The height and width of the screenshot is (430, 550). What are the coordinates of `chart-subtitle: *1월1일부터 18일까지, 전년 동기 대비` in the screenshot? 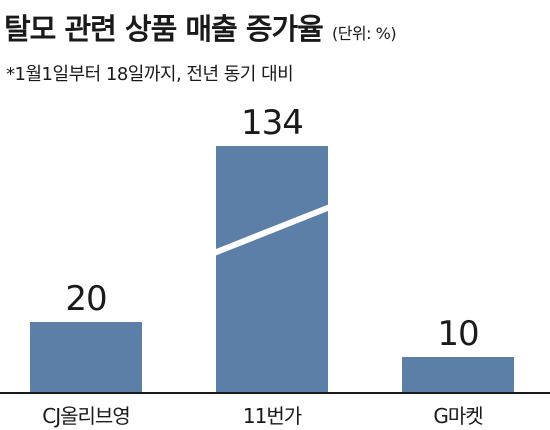 It's located at (150, 74).